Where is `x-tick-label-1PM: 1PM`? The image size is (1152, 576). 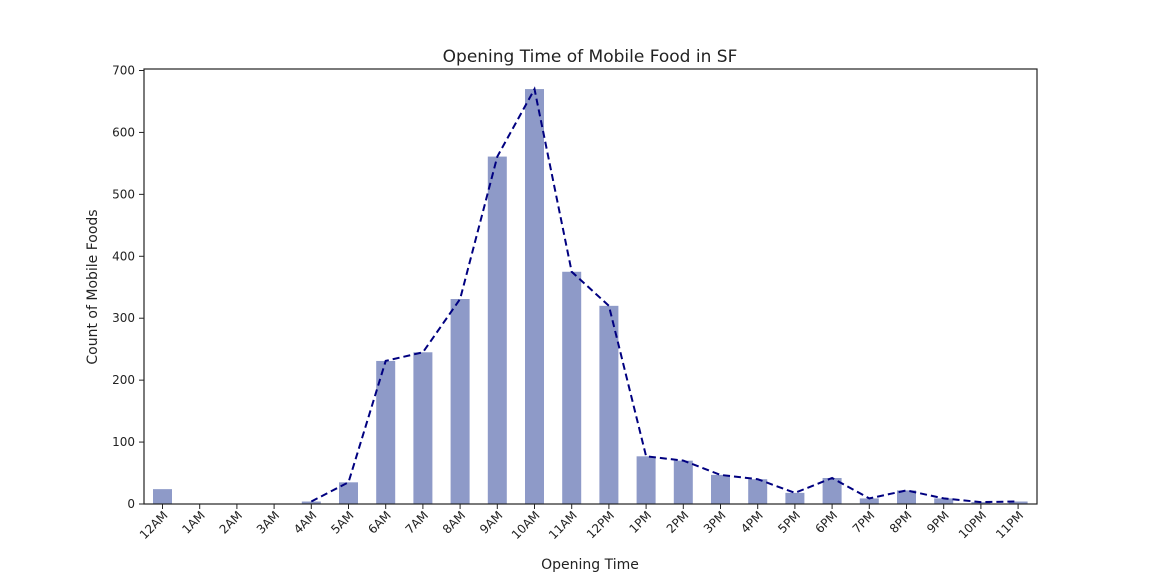 x-tick-label-1PM: 1PM is located at coordinates (640, 522).